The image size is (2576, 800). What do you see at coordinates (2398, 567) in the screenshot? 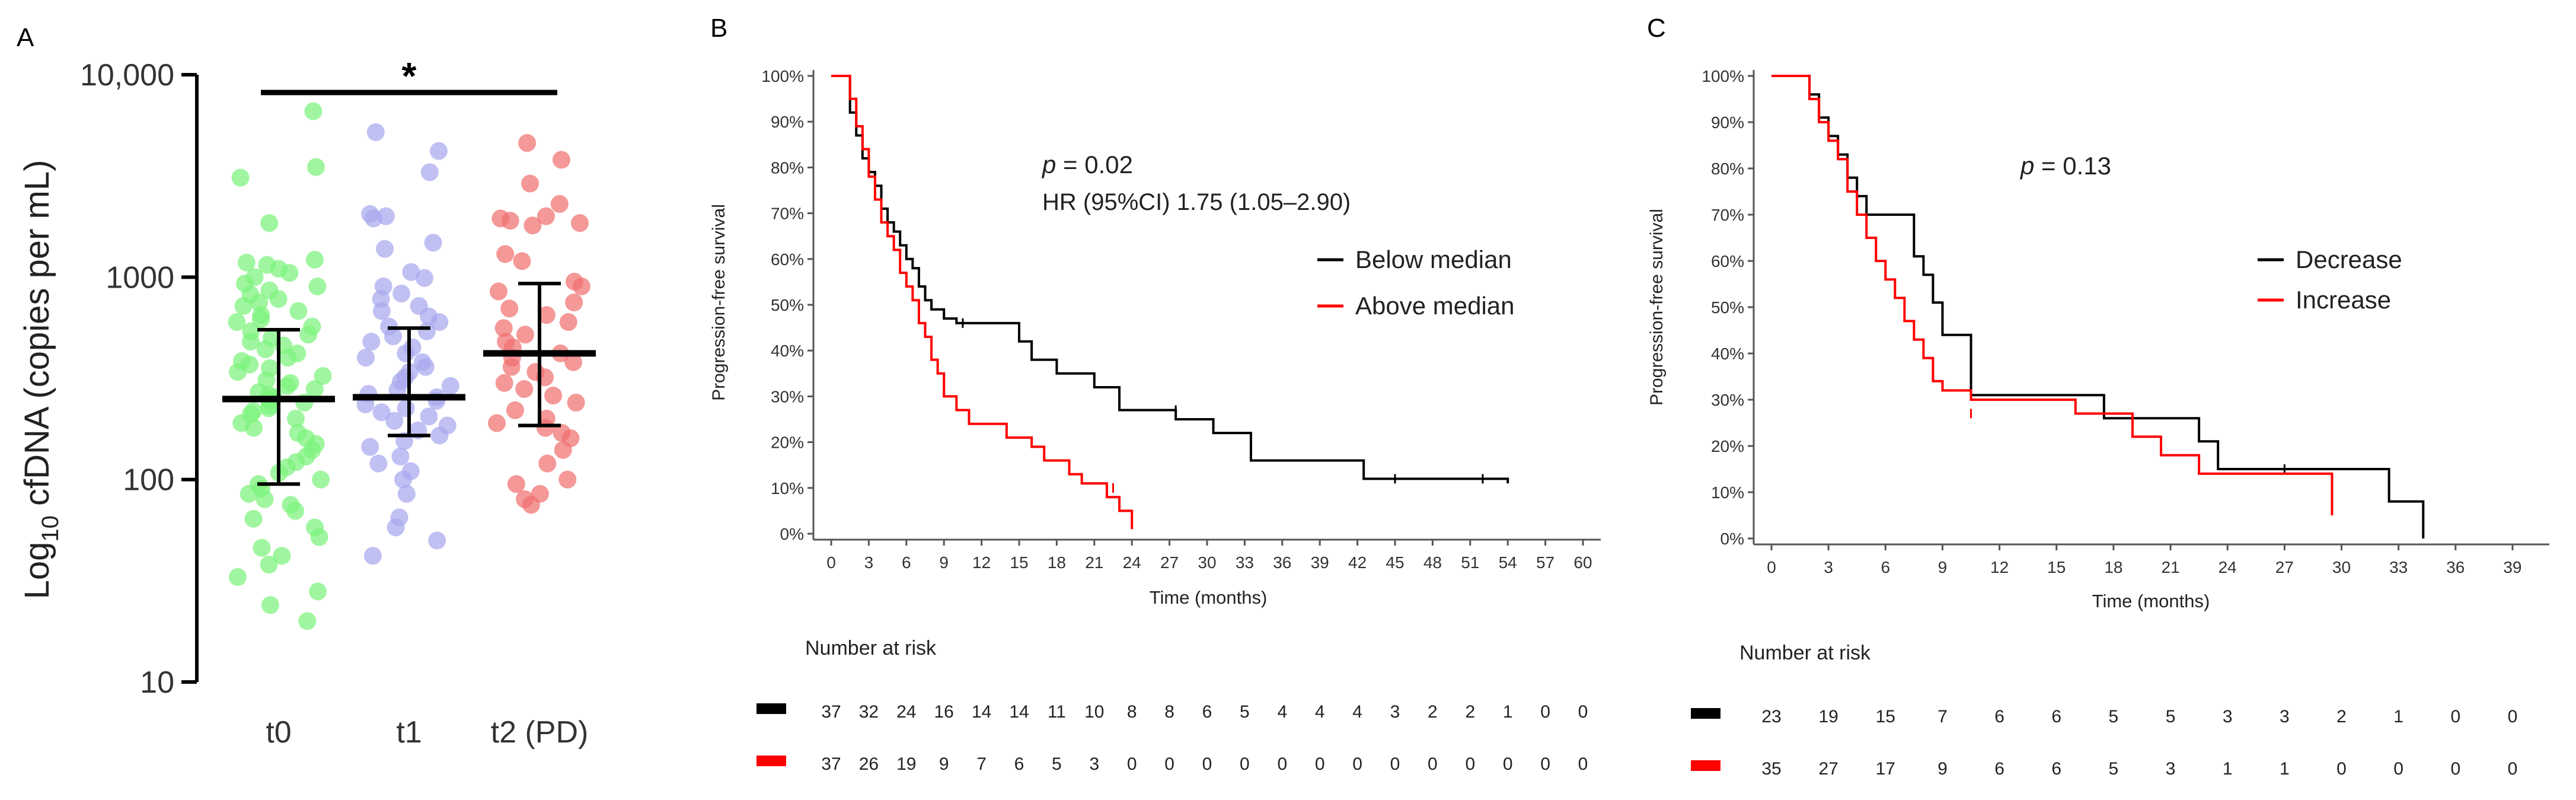
I see `panel-c-x-tick-label: 33` at bounding box center [2398, 567].